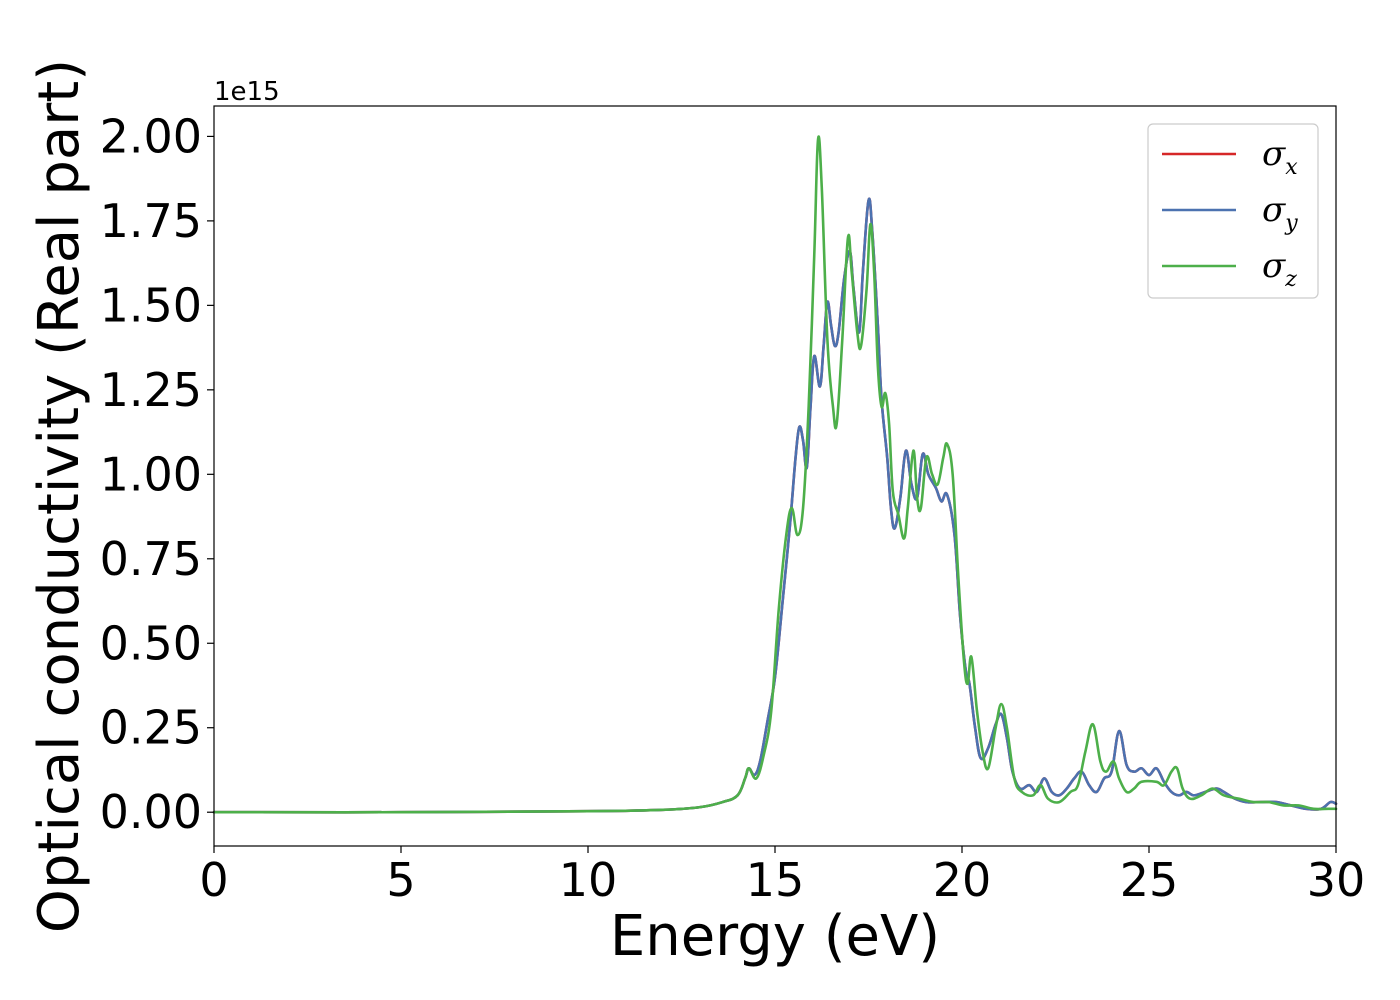  I want to click on y-axis-offset-text: 1e15, so click(247, 92).